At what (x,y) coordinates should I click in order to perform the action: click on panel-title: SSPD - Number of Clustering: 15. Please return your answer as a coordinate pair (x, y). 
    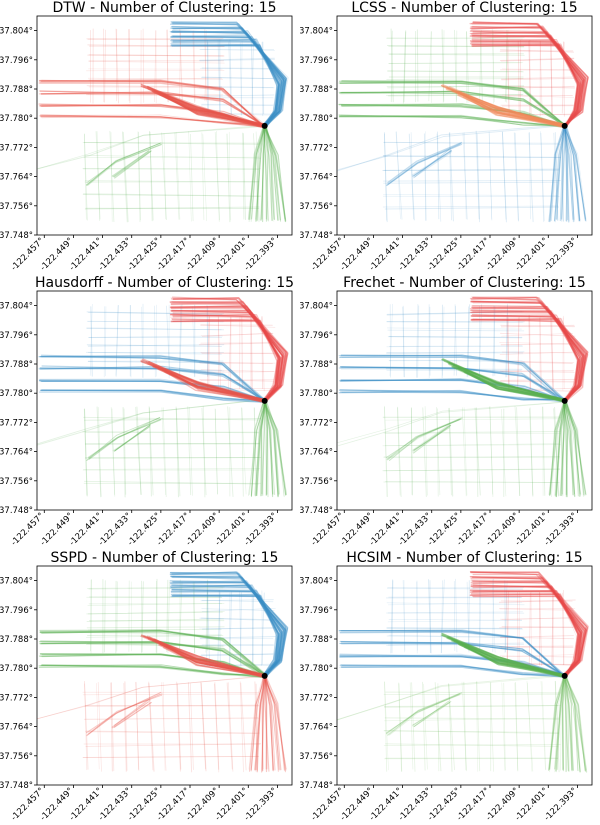
    Looking at the image, I should click on (165, 558).